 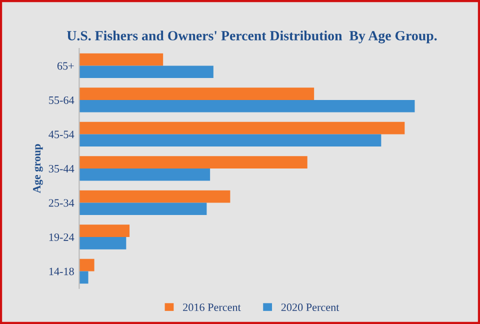 I want to click on y-tick-label: 25-34, so click(x=61, y=203).